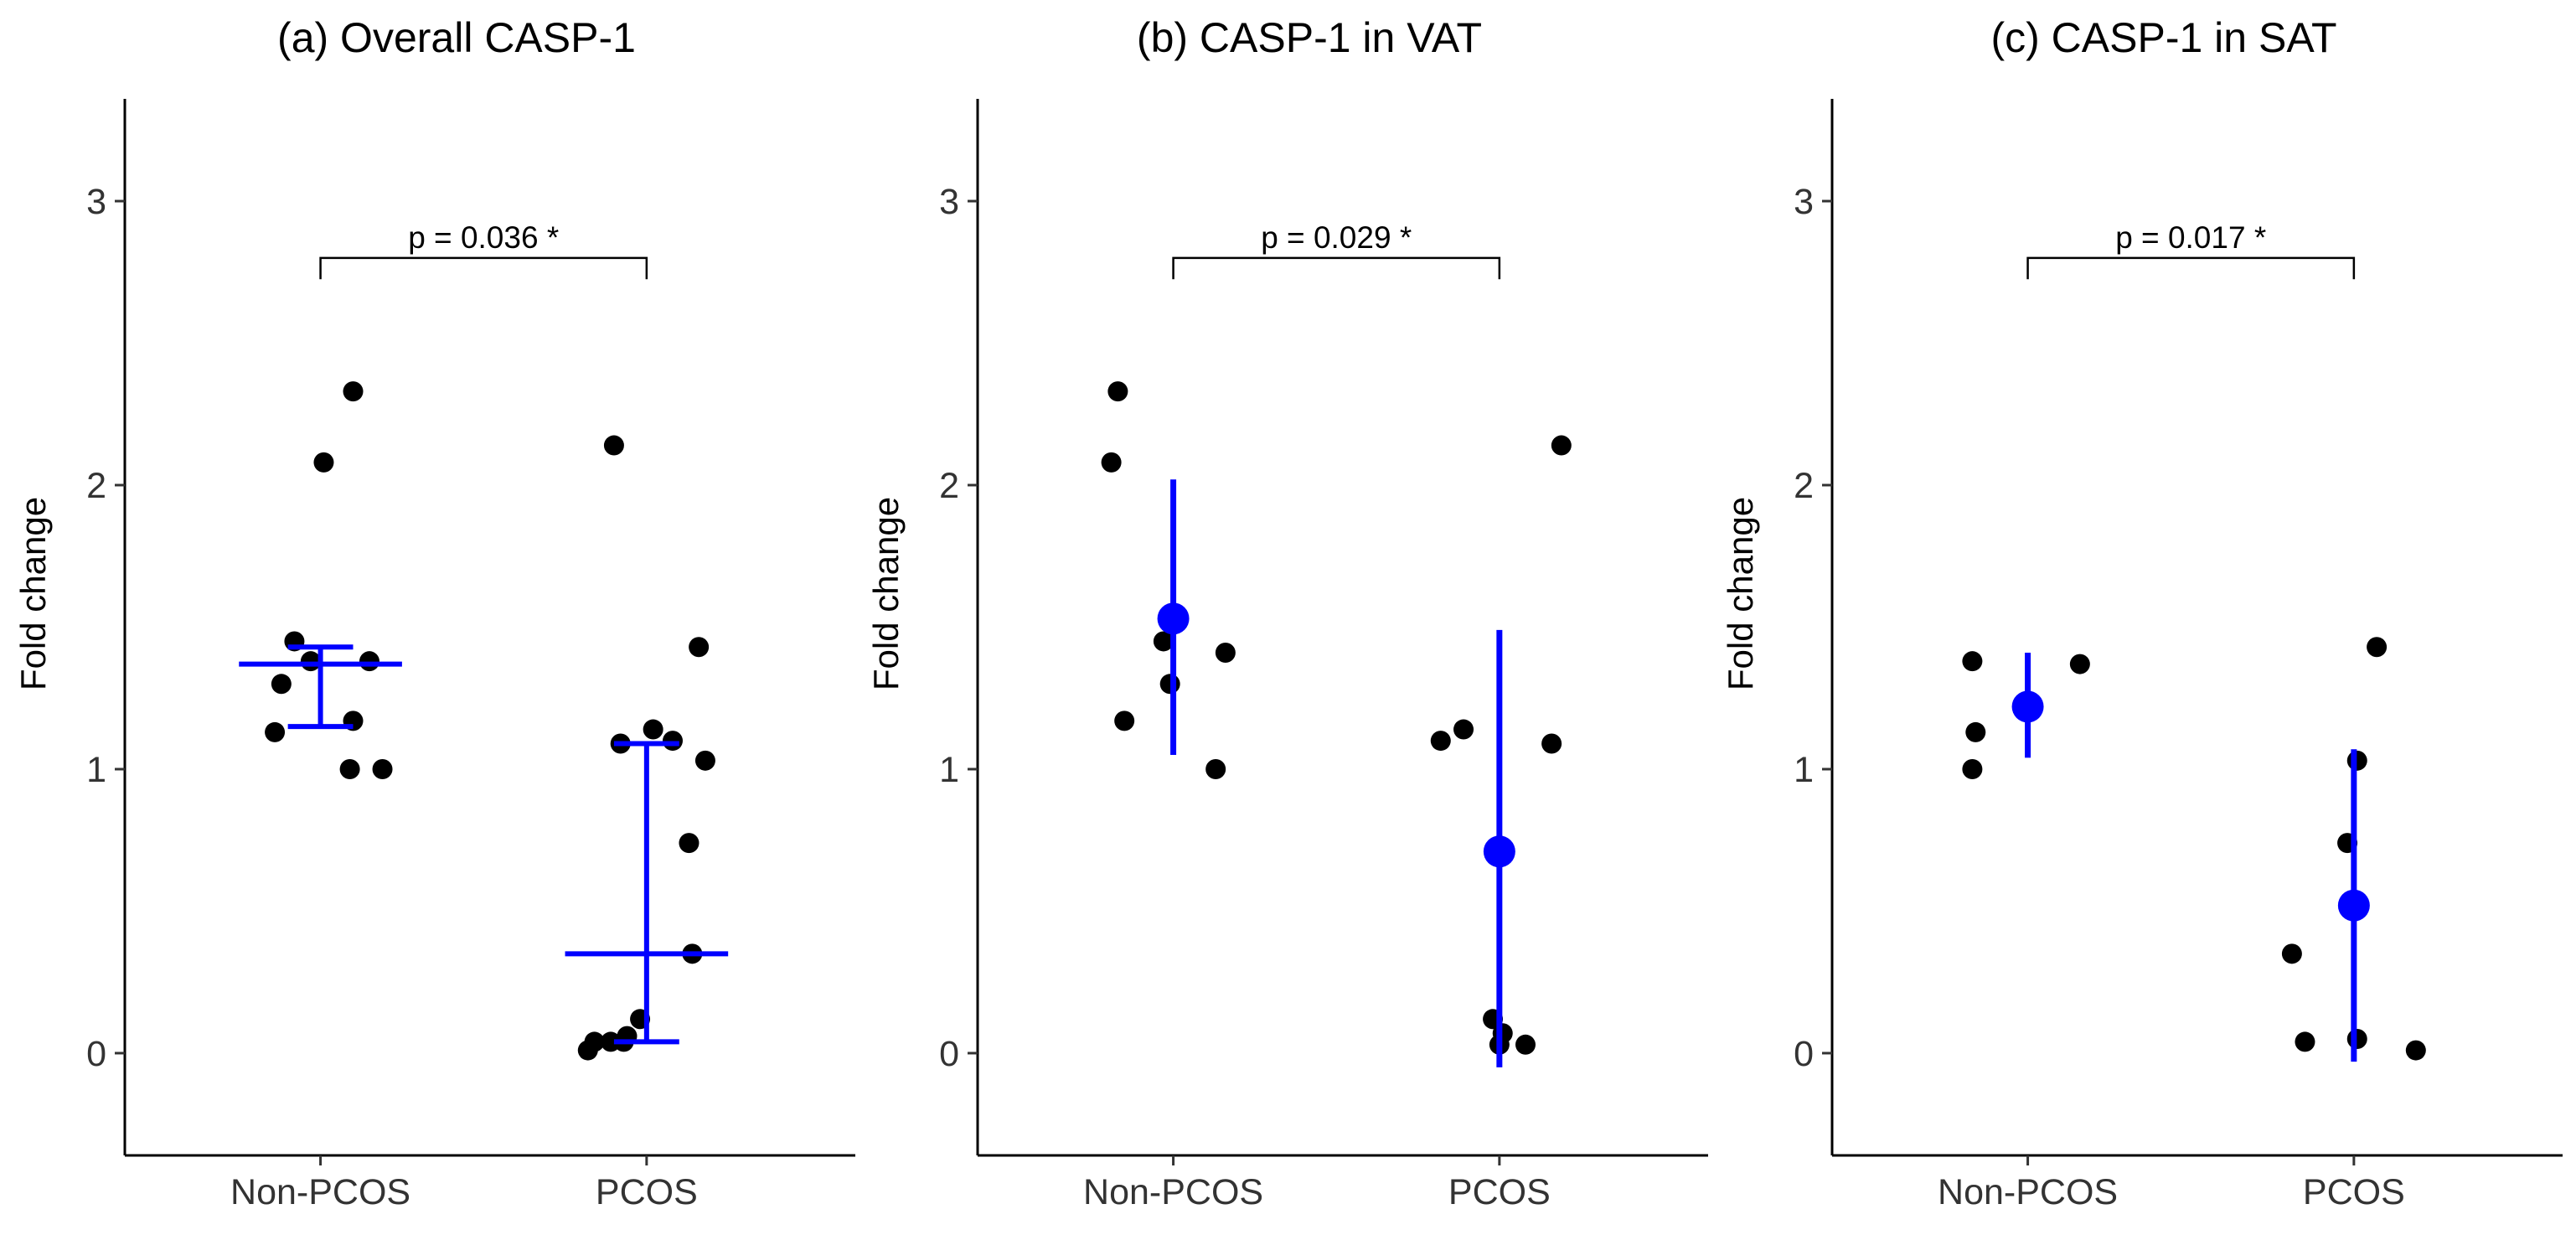 The image size is (2576, 1235). Describe the element at coordinates (2190, 237) in the screenshot. I see `p-value-label: p = 0.017 *` at that location.